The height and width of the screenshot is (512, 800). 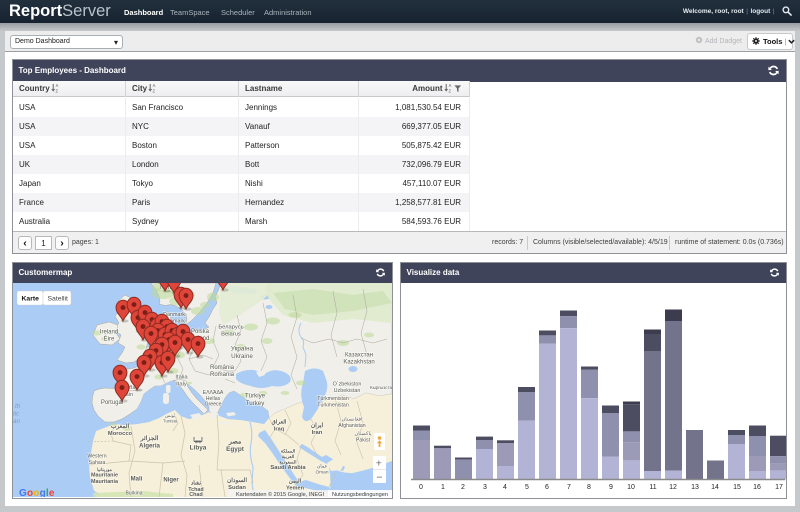 What do you see at coordinates (321, 473) in the screenshot?
I see `svg-text: Oman` at bounding box center [321, 473].